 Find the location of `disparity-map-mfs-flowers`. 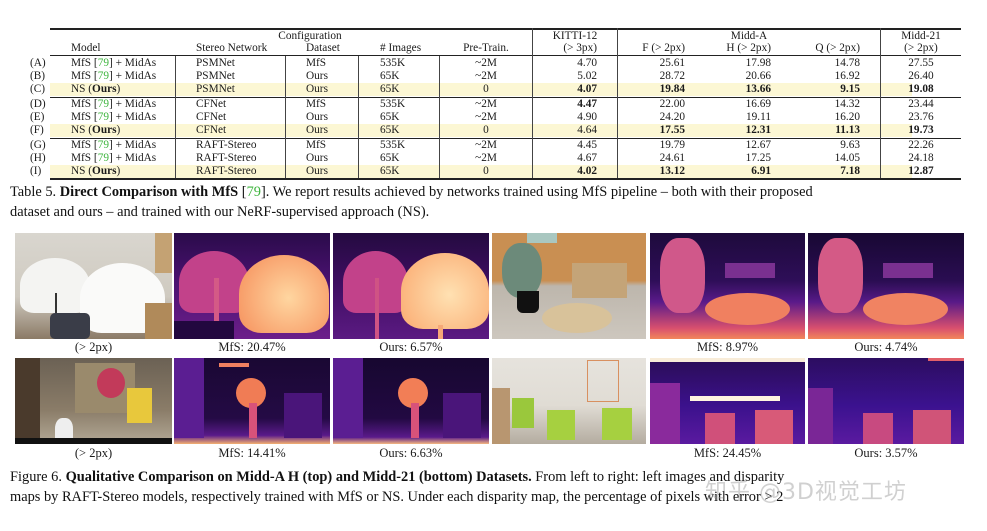

disparity-map-mfs-flowers is located at coordinates (252, 401).